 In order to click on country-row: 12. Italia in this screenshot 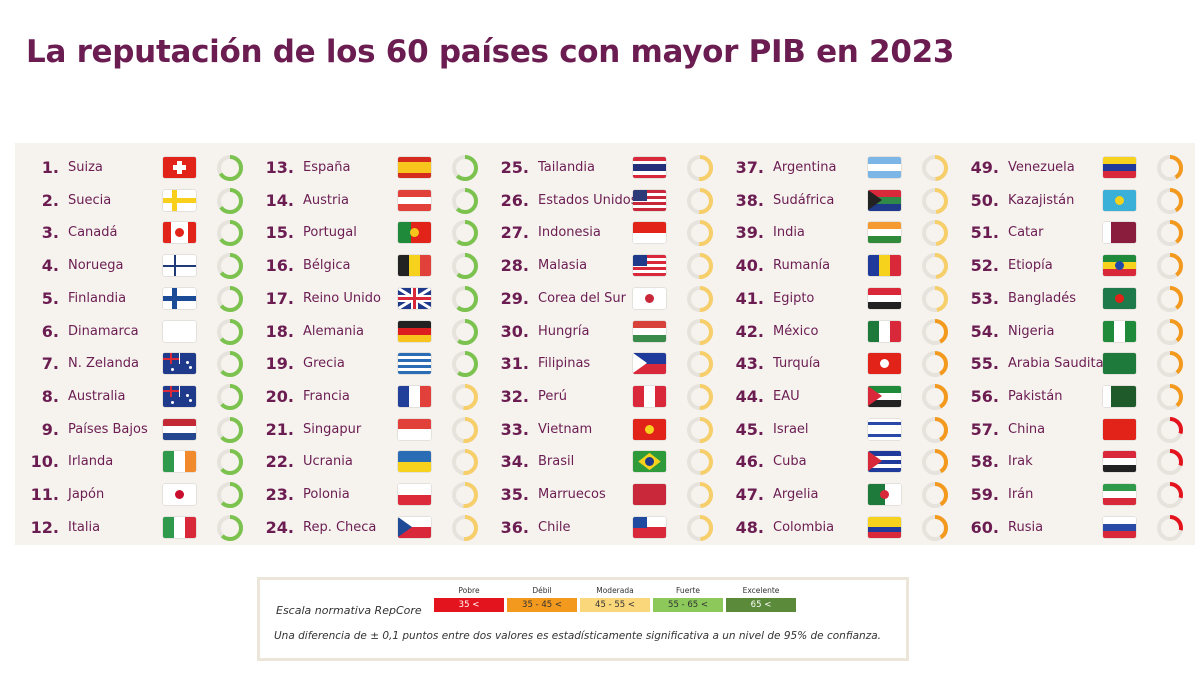, I will do `click(141, 527)`.